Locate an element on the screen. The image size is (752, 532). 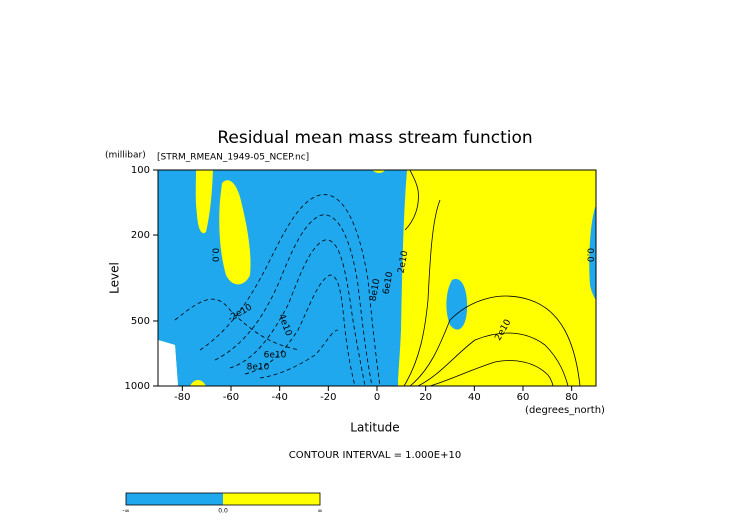
colorbar-label: 0.0 is located at coordinates (223, 511).